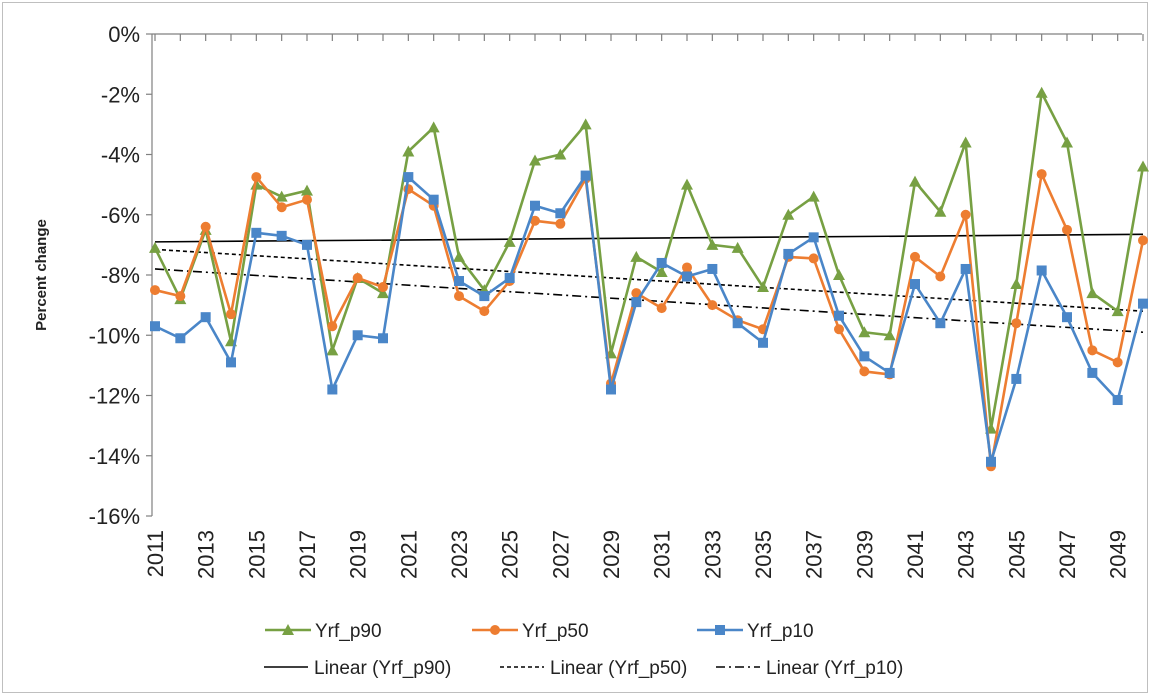  What do you see at coordinates (1067, 554) in the screenshot?
I see `x-tick-label: 2047` at bounding box center [1067, 554].